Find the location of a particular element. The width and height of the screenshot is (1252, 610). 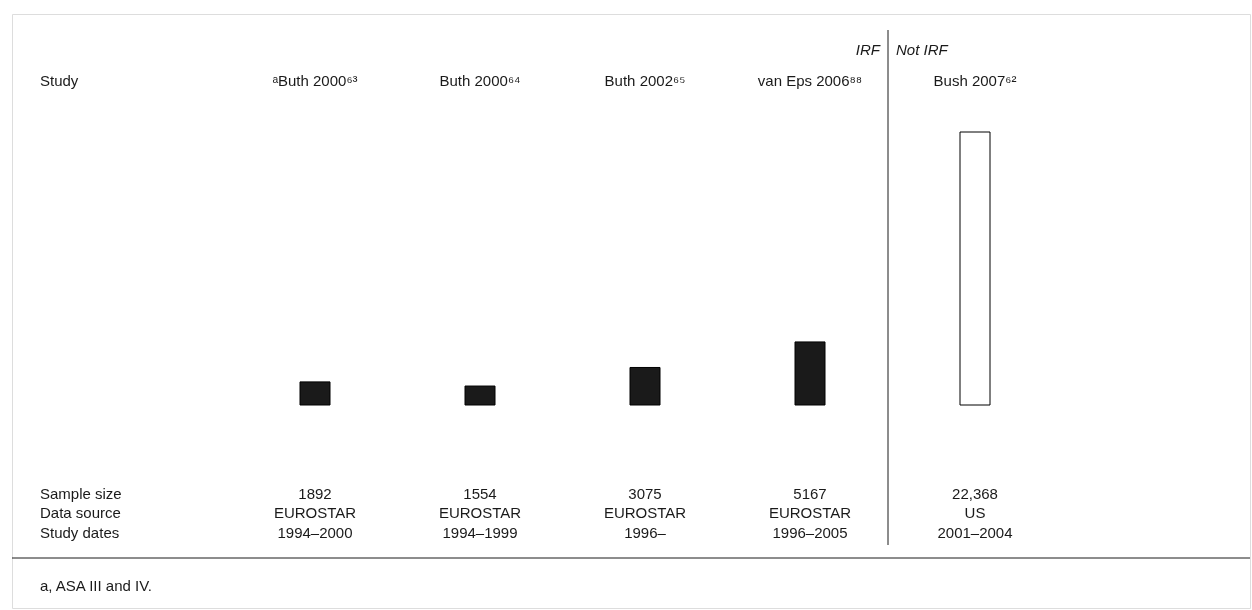

text: IRF is located at coordinates (868, 49).